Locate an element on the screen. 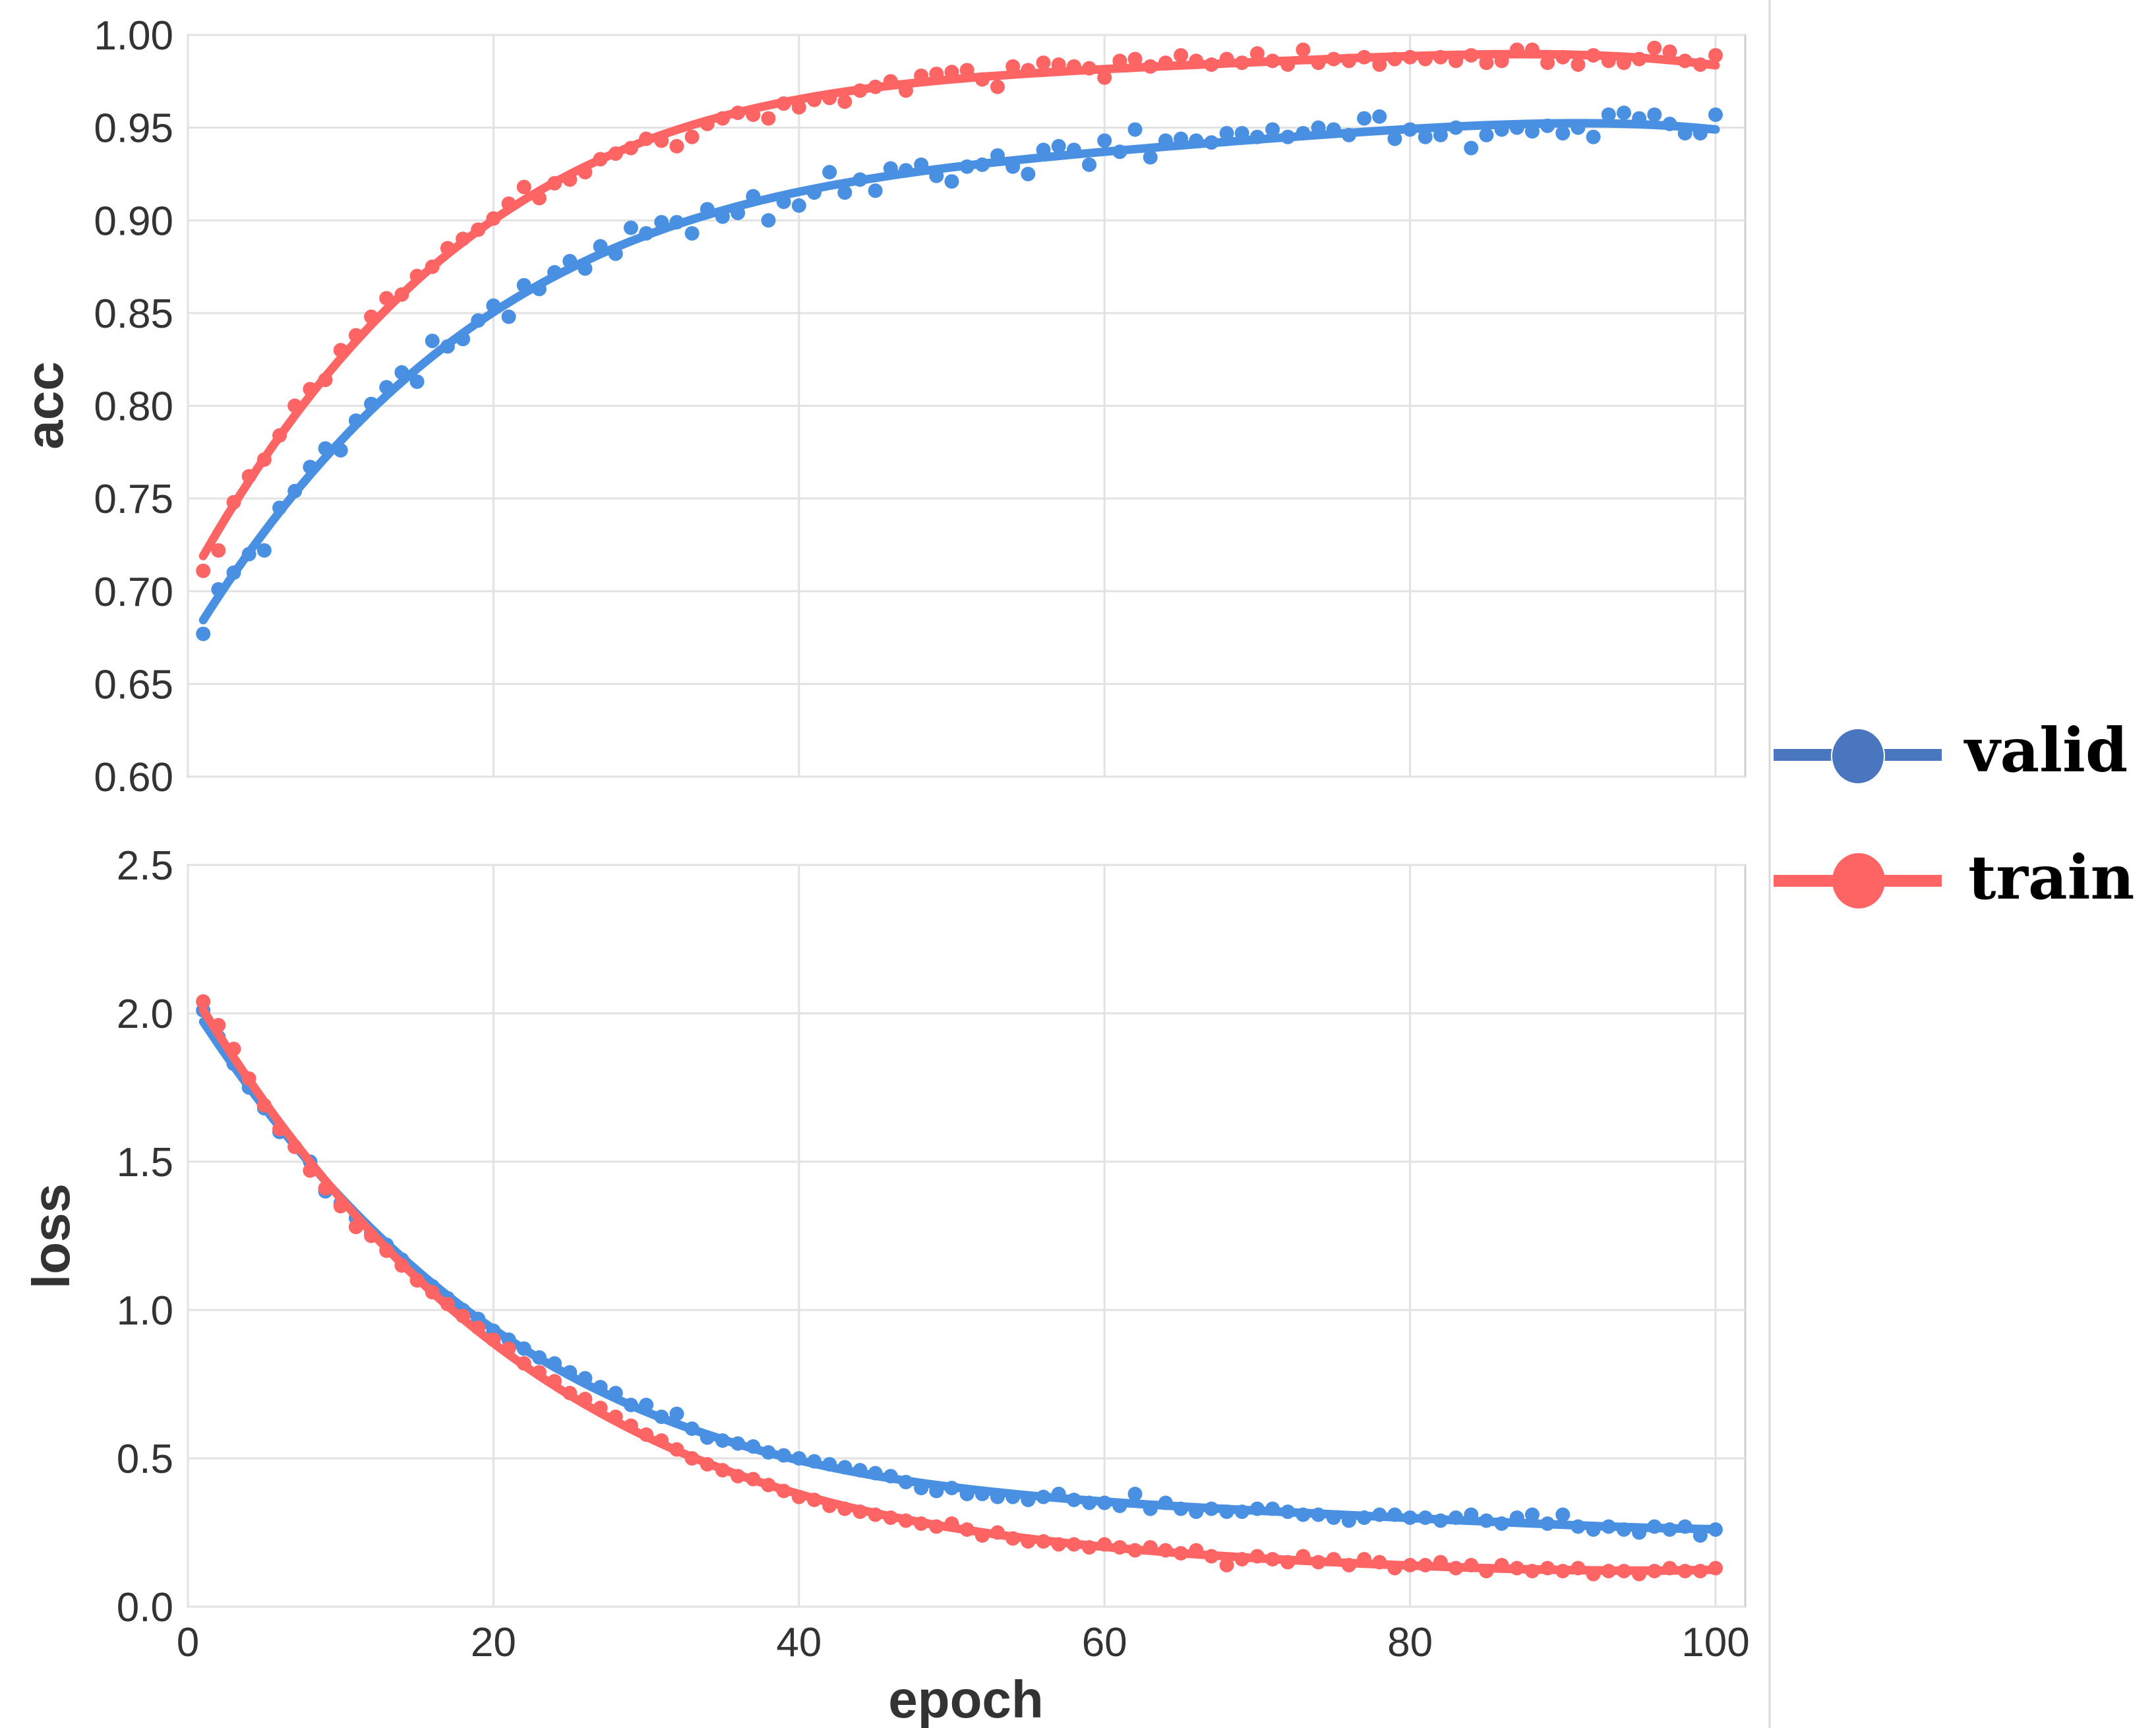 The image size is (2156, 1728). legend-label-train: train is located at coordinates (2051, 877).